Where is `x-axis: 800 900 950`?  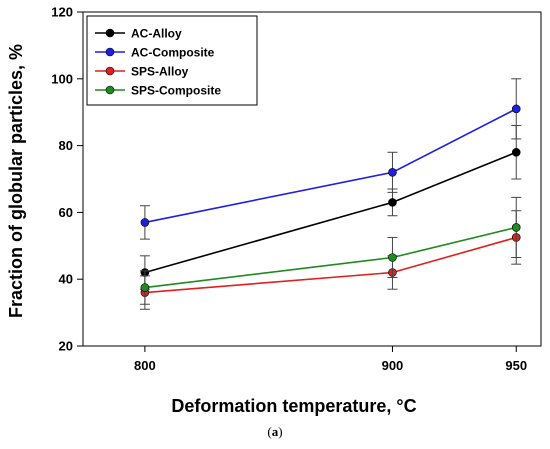 x-axis: 800 900 950 is located at coordinates (330, 359).